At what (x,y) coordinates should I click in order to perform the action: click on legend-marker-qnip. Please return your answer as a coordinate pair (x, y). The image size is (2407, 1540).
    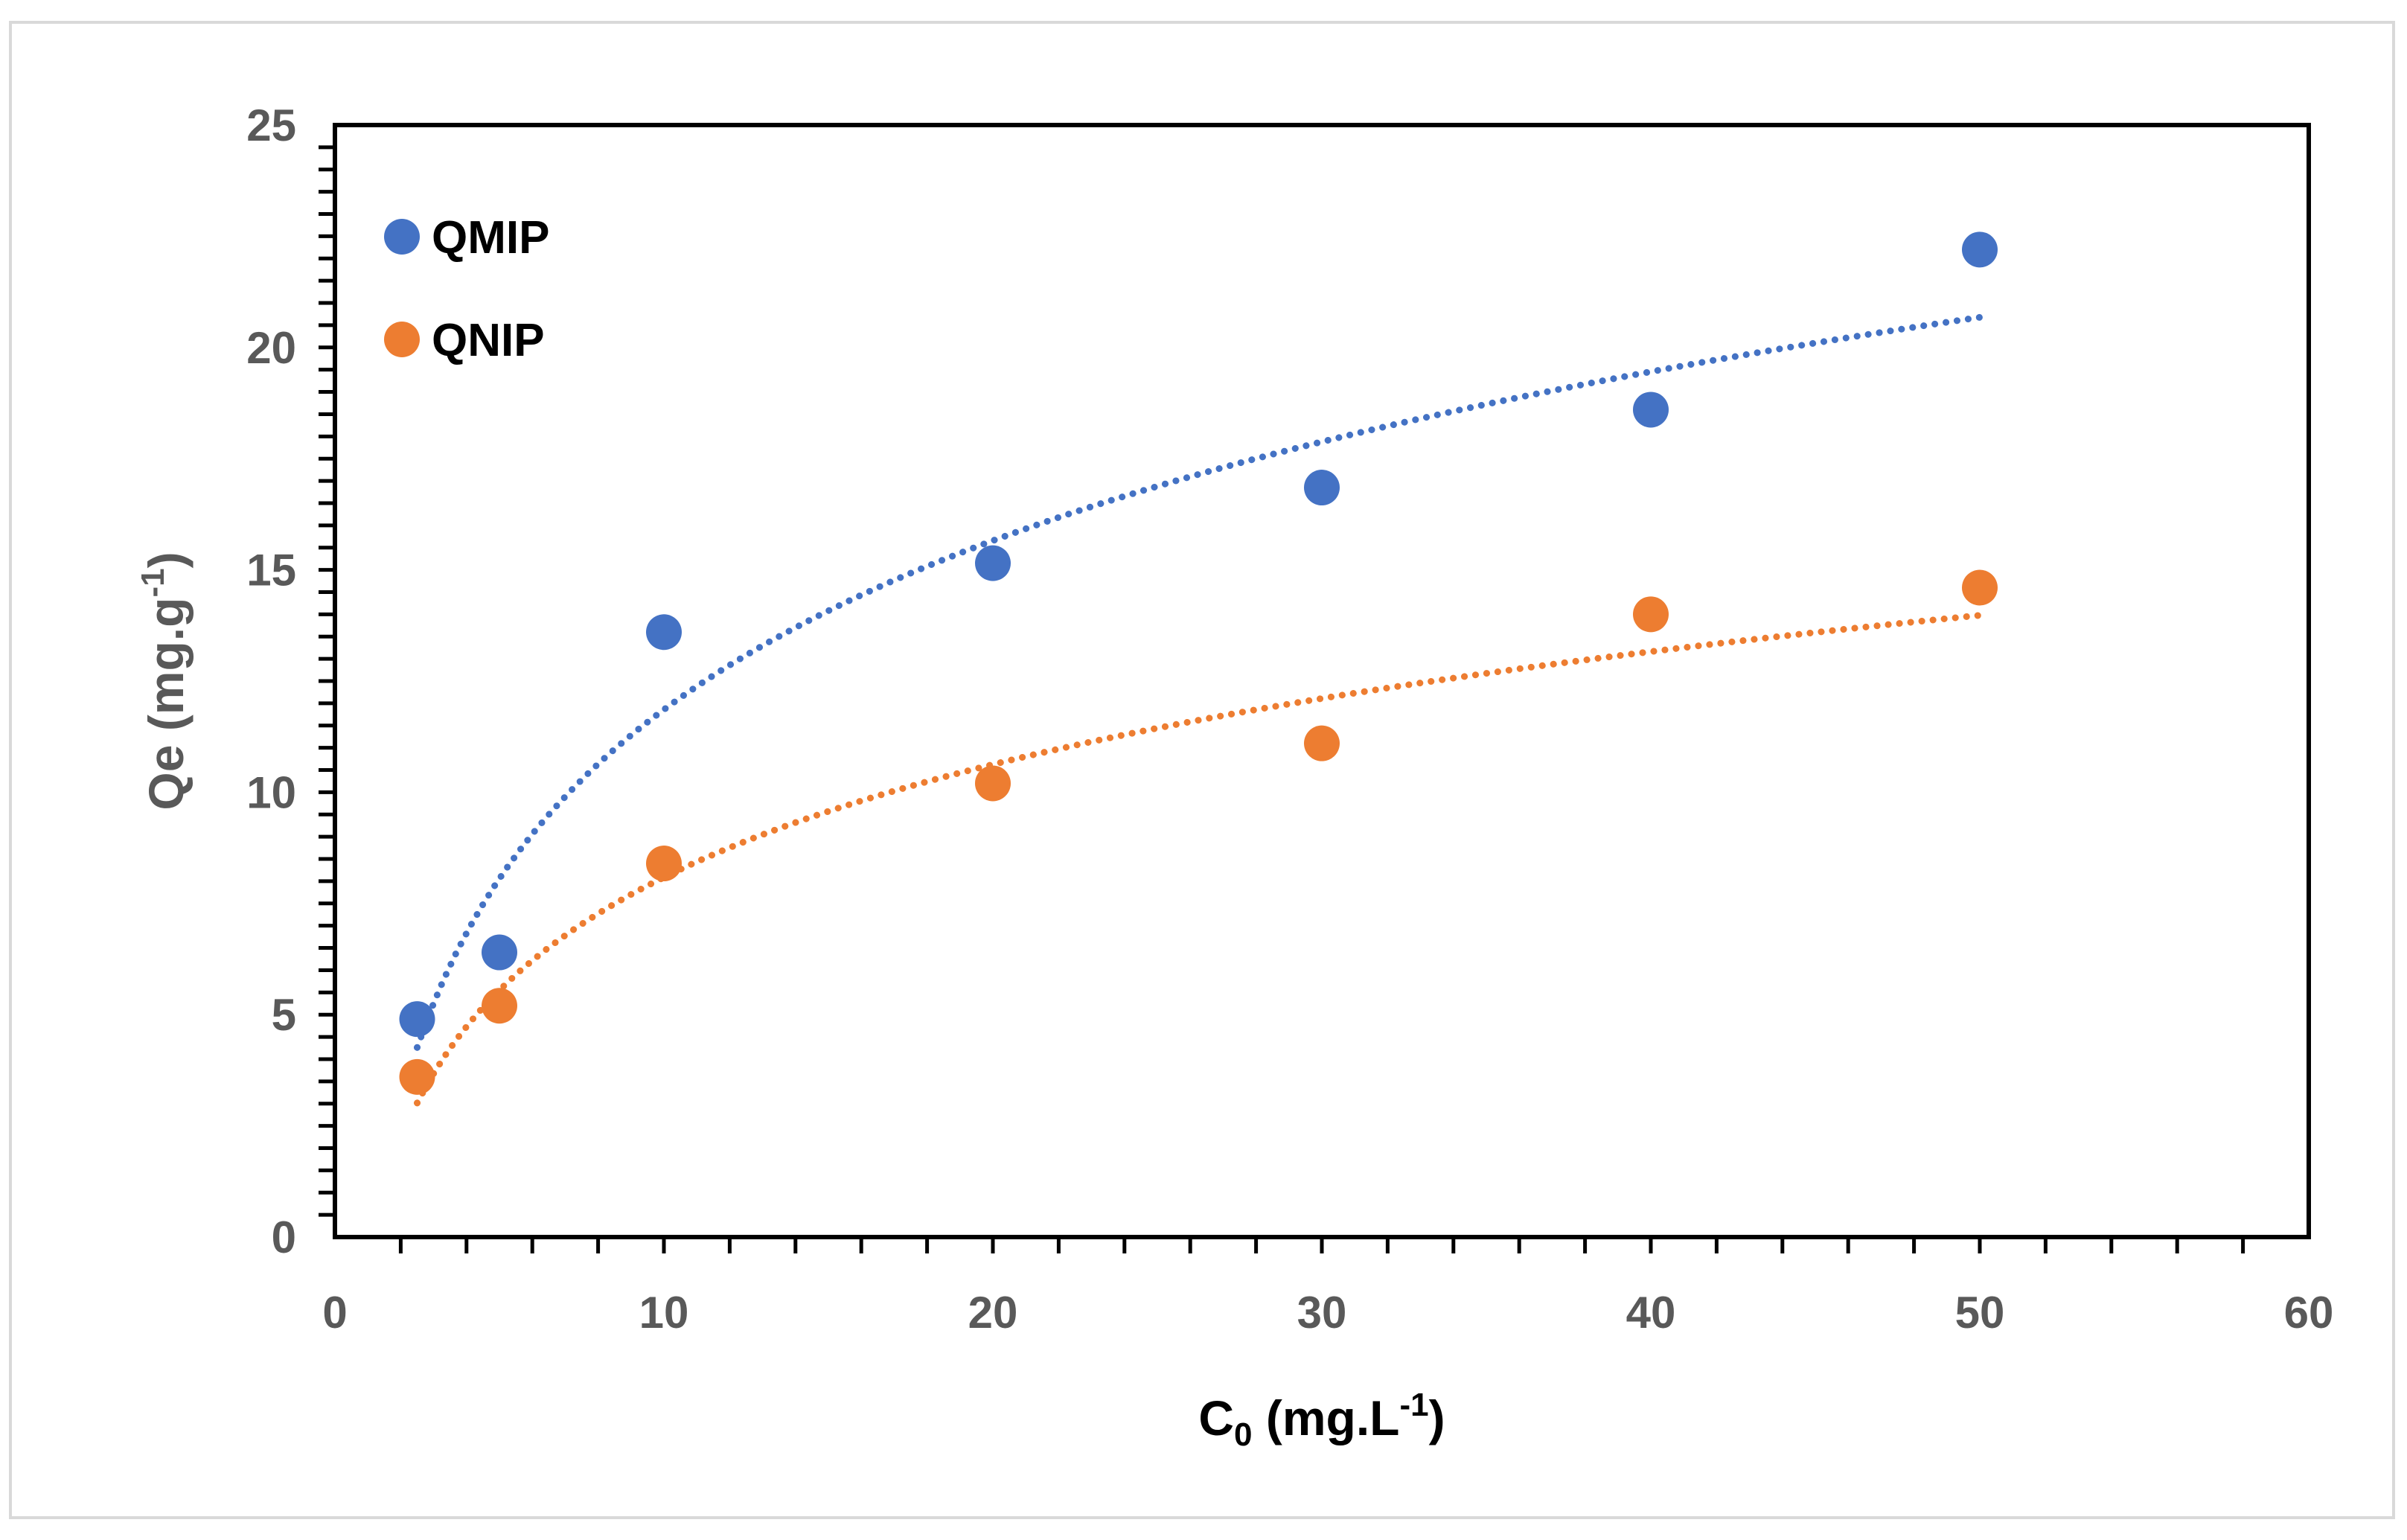
    Looking at the image, I should click on (402, 339).